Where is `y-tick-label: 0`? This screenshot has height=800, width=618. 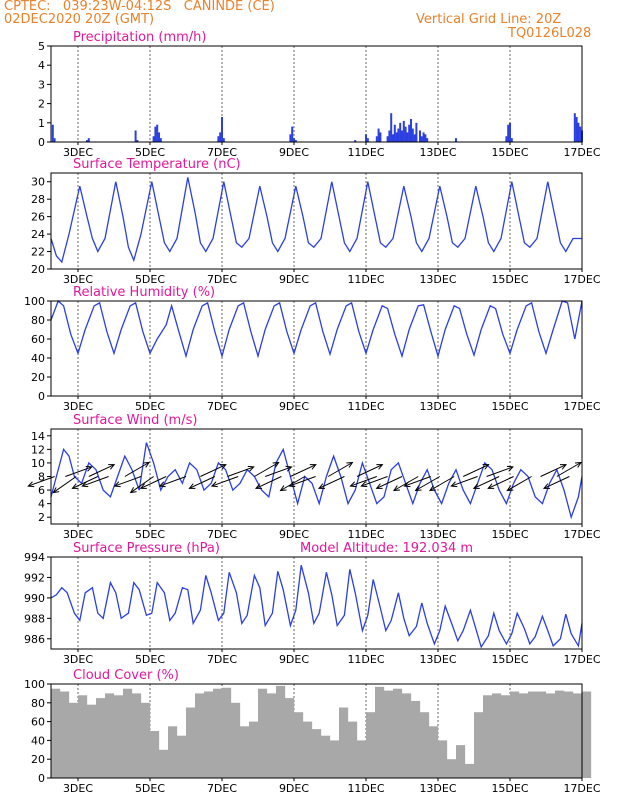
y-tick-label: 0 is located at coordinates (41, 142).